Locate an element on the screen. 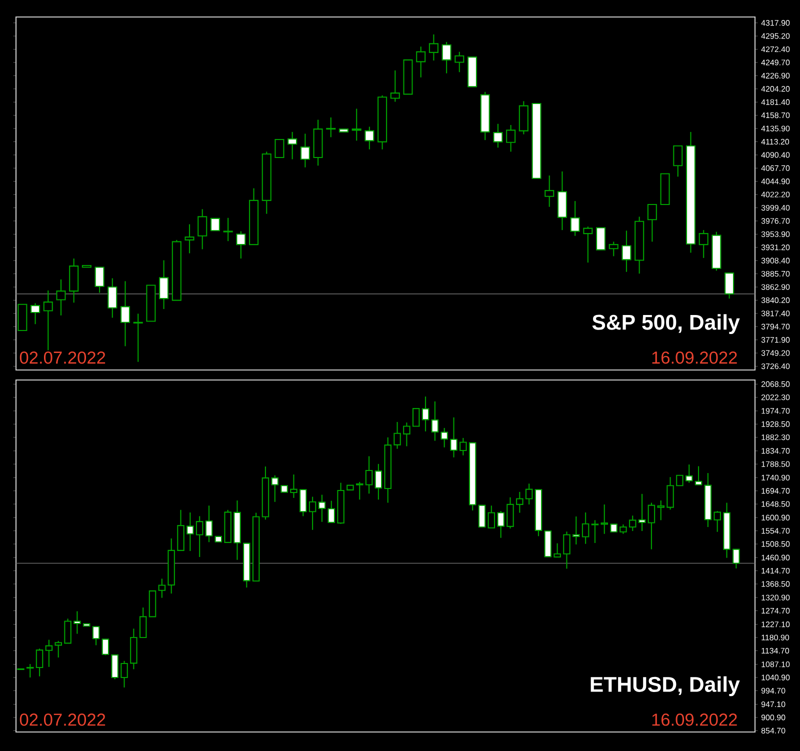  y-tick-label: 3771.90 is located at coordinates (775, 340).